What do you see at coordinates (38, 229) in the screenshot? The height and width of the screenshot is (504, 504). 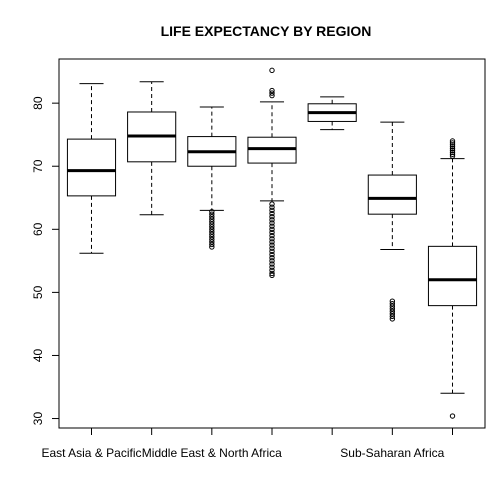 I see `y-tick-label: 60` at bounding box center [38, 229].